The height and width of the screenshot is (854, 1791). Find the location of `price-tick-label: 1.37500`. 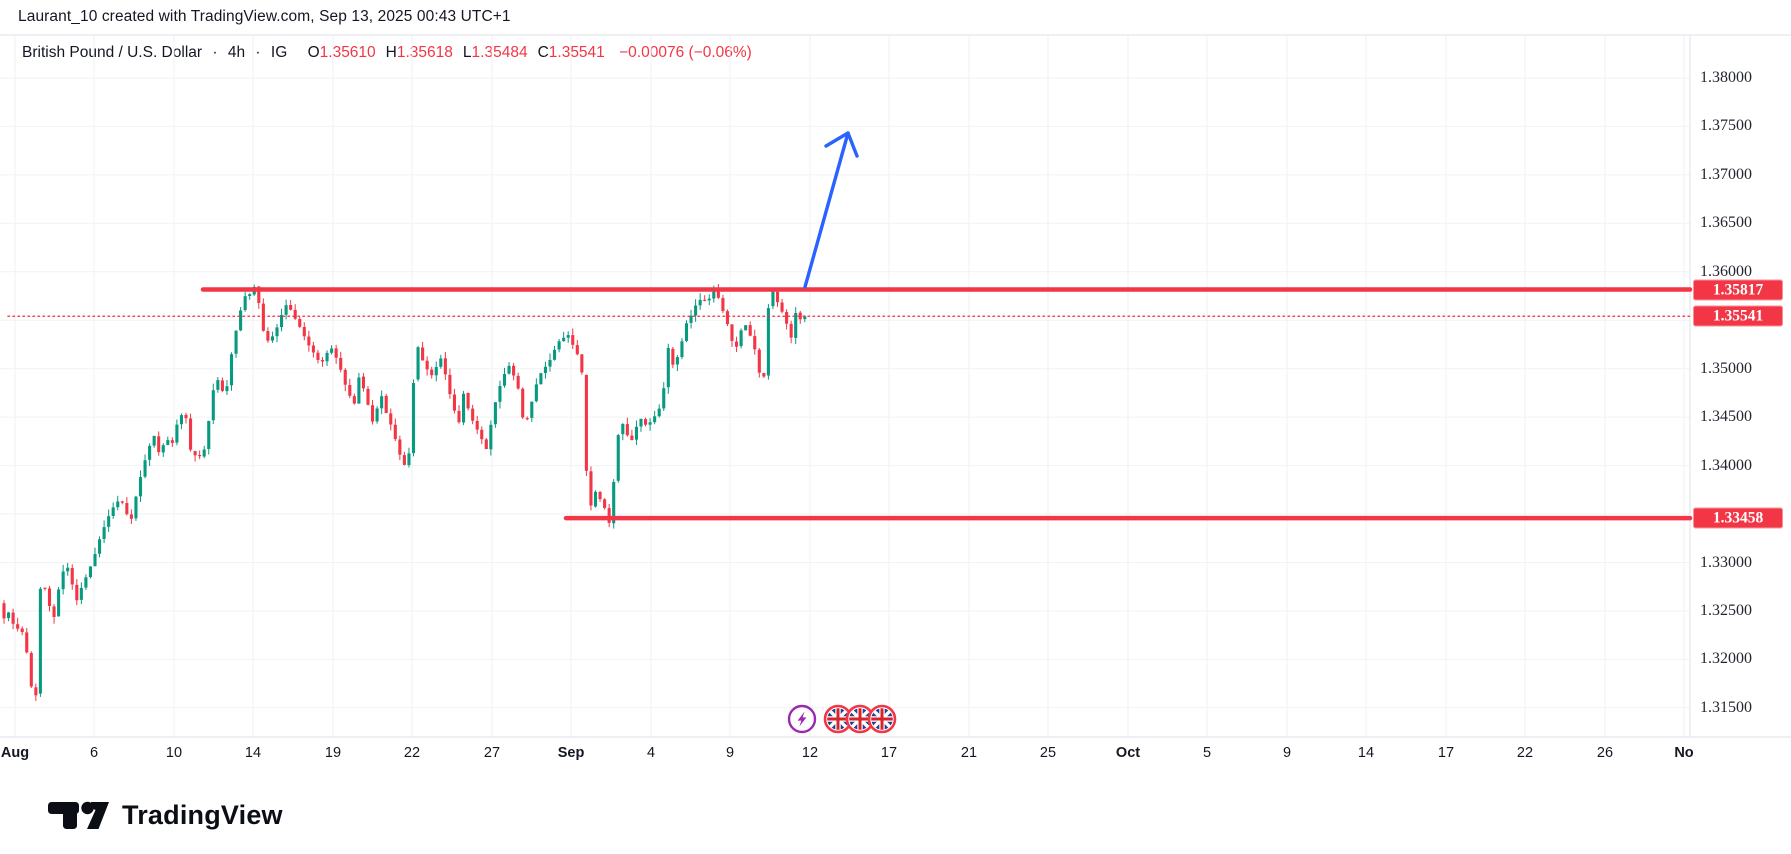

price-tick-label: 1.37500 is located at coordinates (1726, 126).